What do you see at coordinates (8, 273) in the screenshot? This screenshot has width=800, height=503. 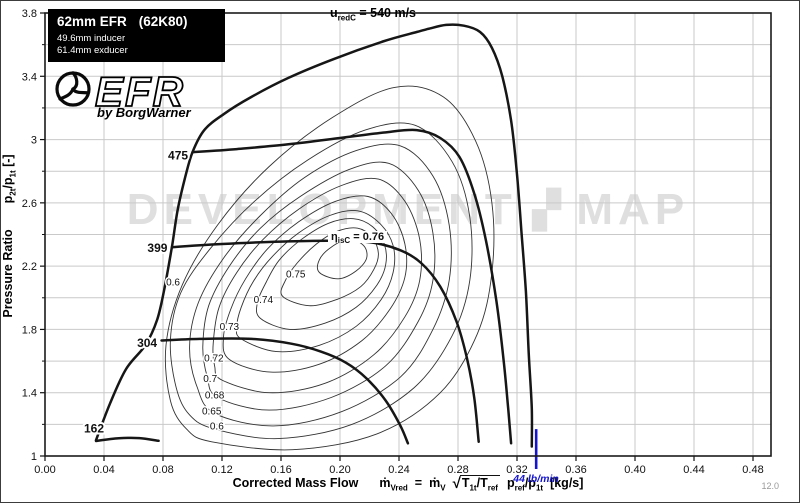 I see `y-axis-label: Pressure Ratio` at bounding box center [8, 273].